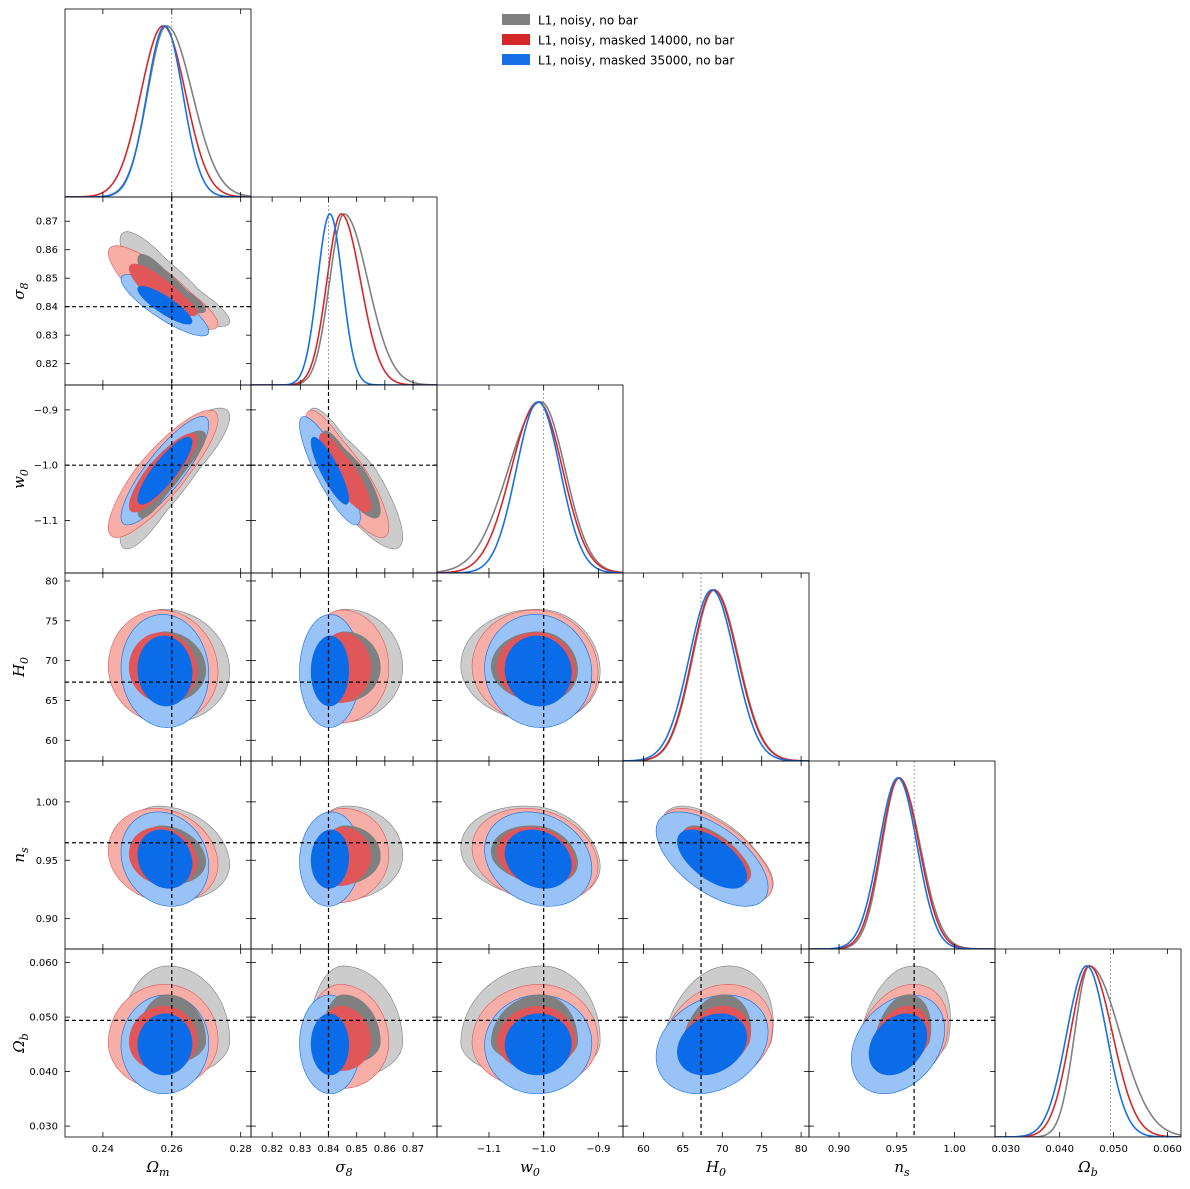  Describe the element at coordinates (241, 1149) in the screenshot. I see `x-tick-label: 0.28` at that location.